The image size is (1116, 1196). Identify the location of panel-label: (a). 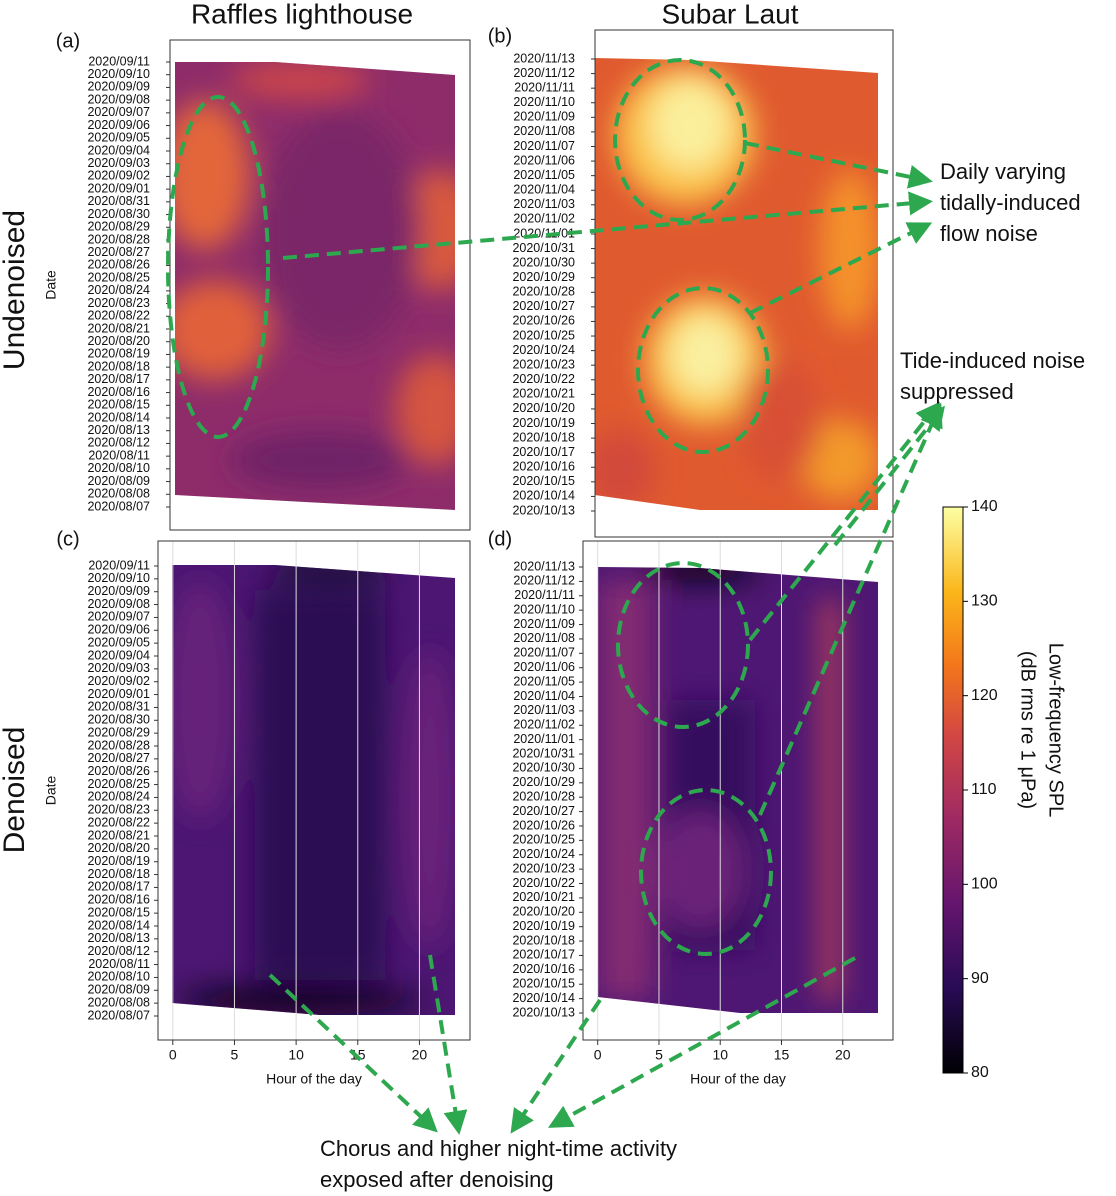
(68, 41).